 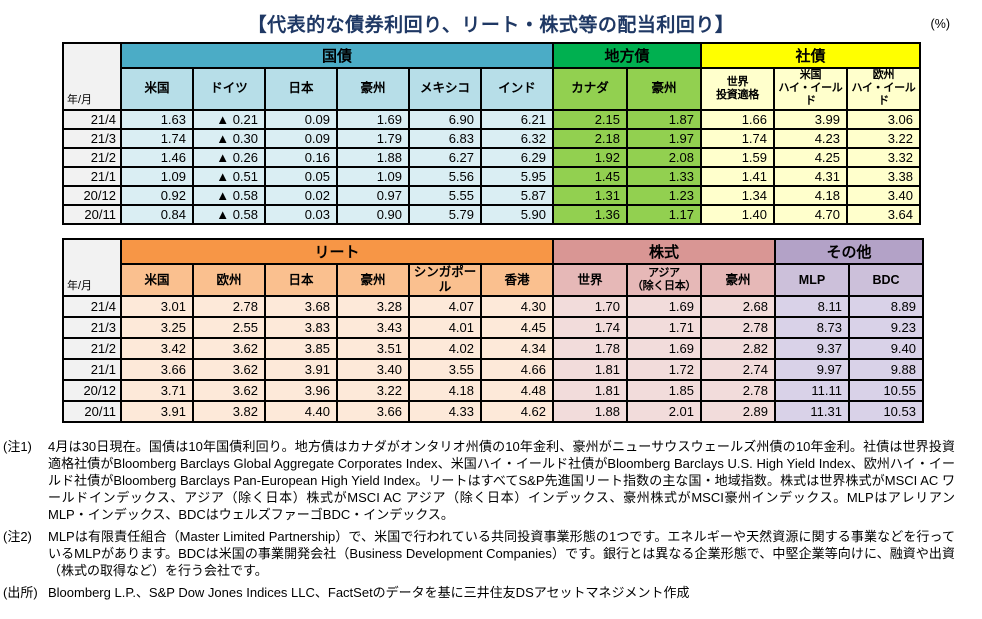 What do you see at coordinates (92, 390) in the screenshot?
I see `equity-month-cell: 20/12` at bounding box center [92, 390].